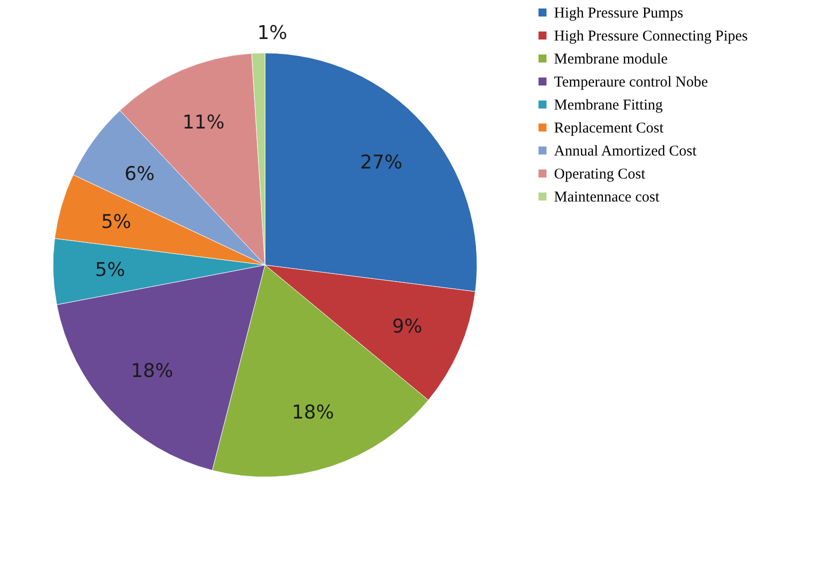 Image resolution: width=827 pixels, height=578 pixels. Describe the element at coordinates (619, 14) in the screenshot. I see `legend-label: High Pressure Pumps` at that location.